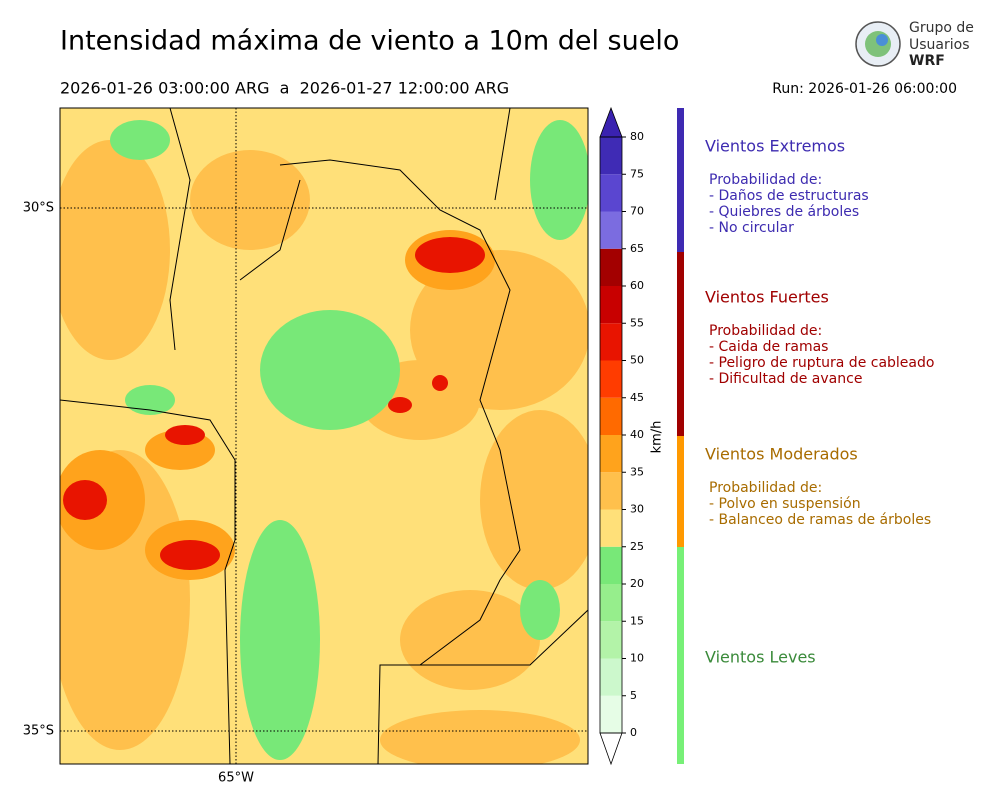 This screenshot has width=1000, height=804. Describe the element at coordinates (38, 208) in the screenshot. I see `lat-label: 30°S` at that location.